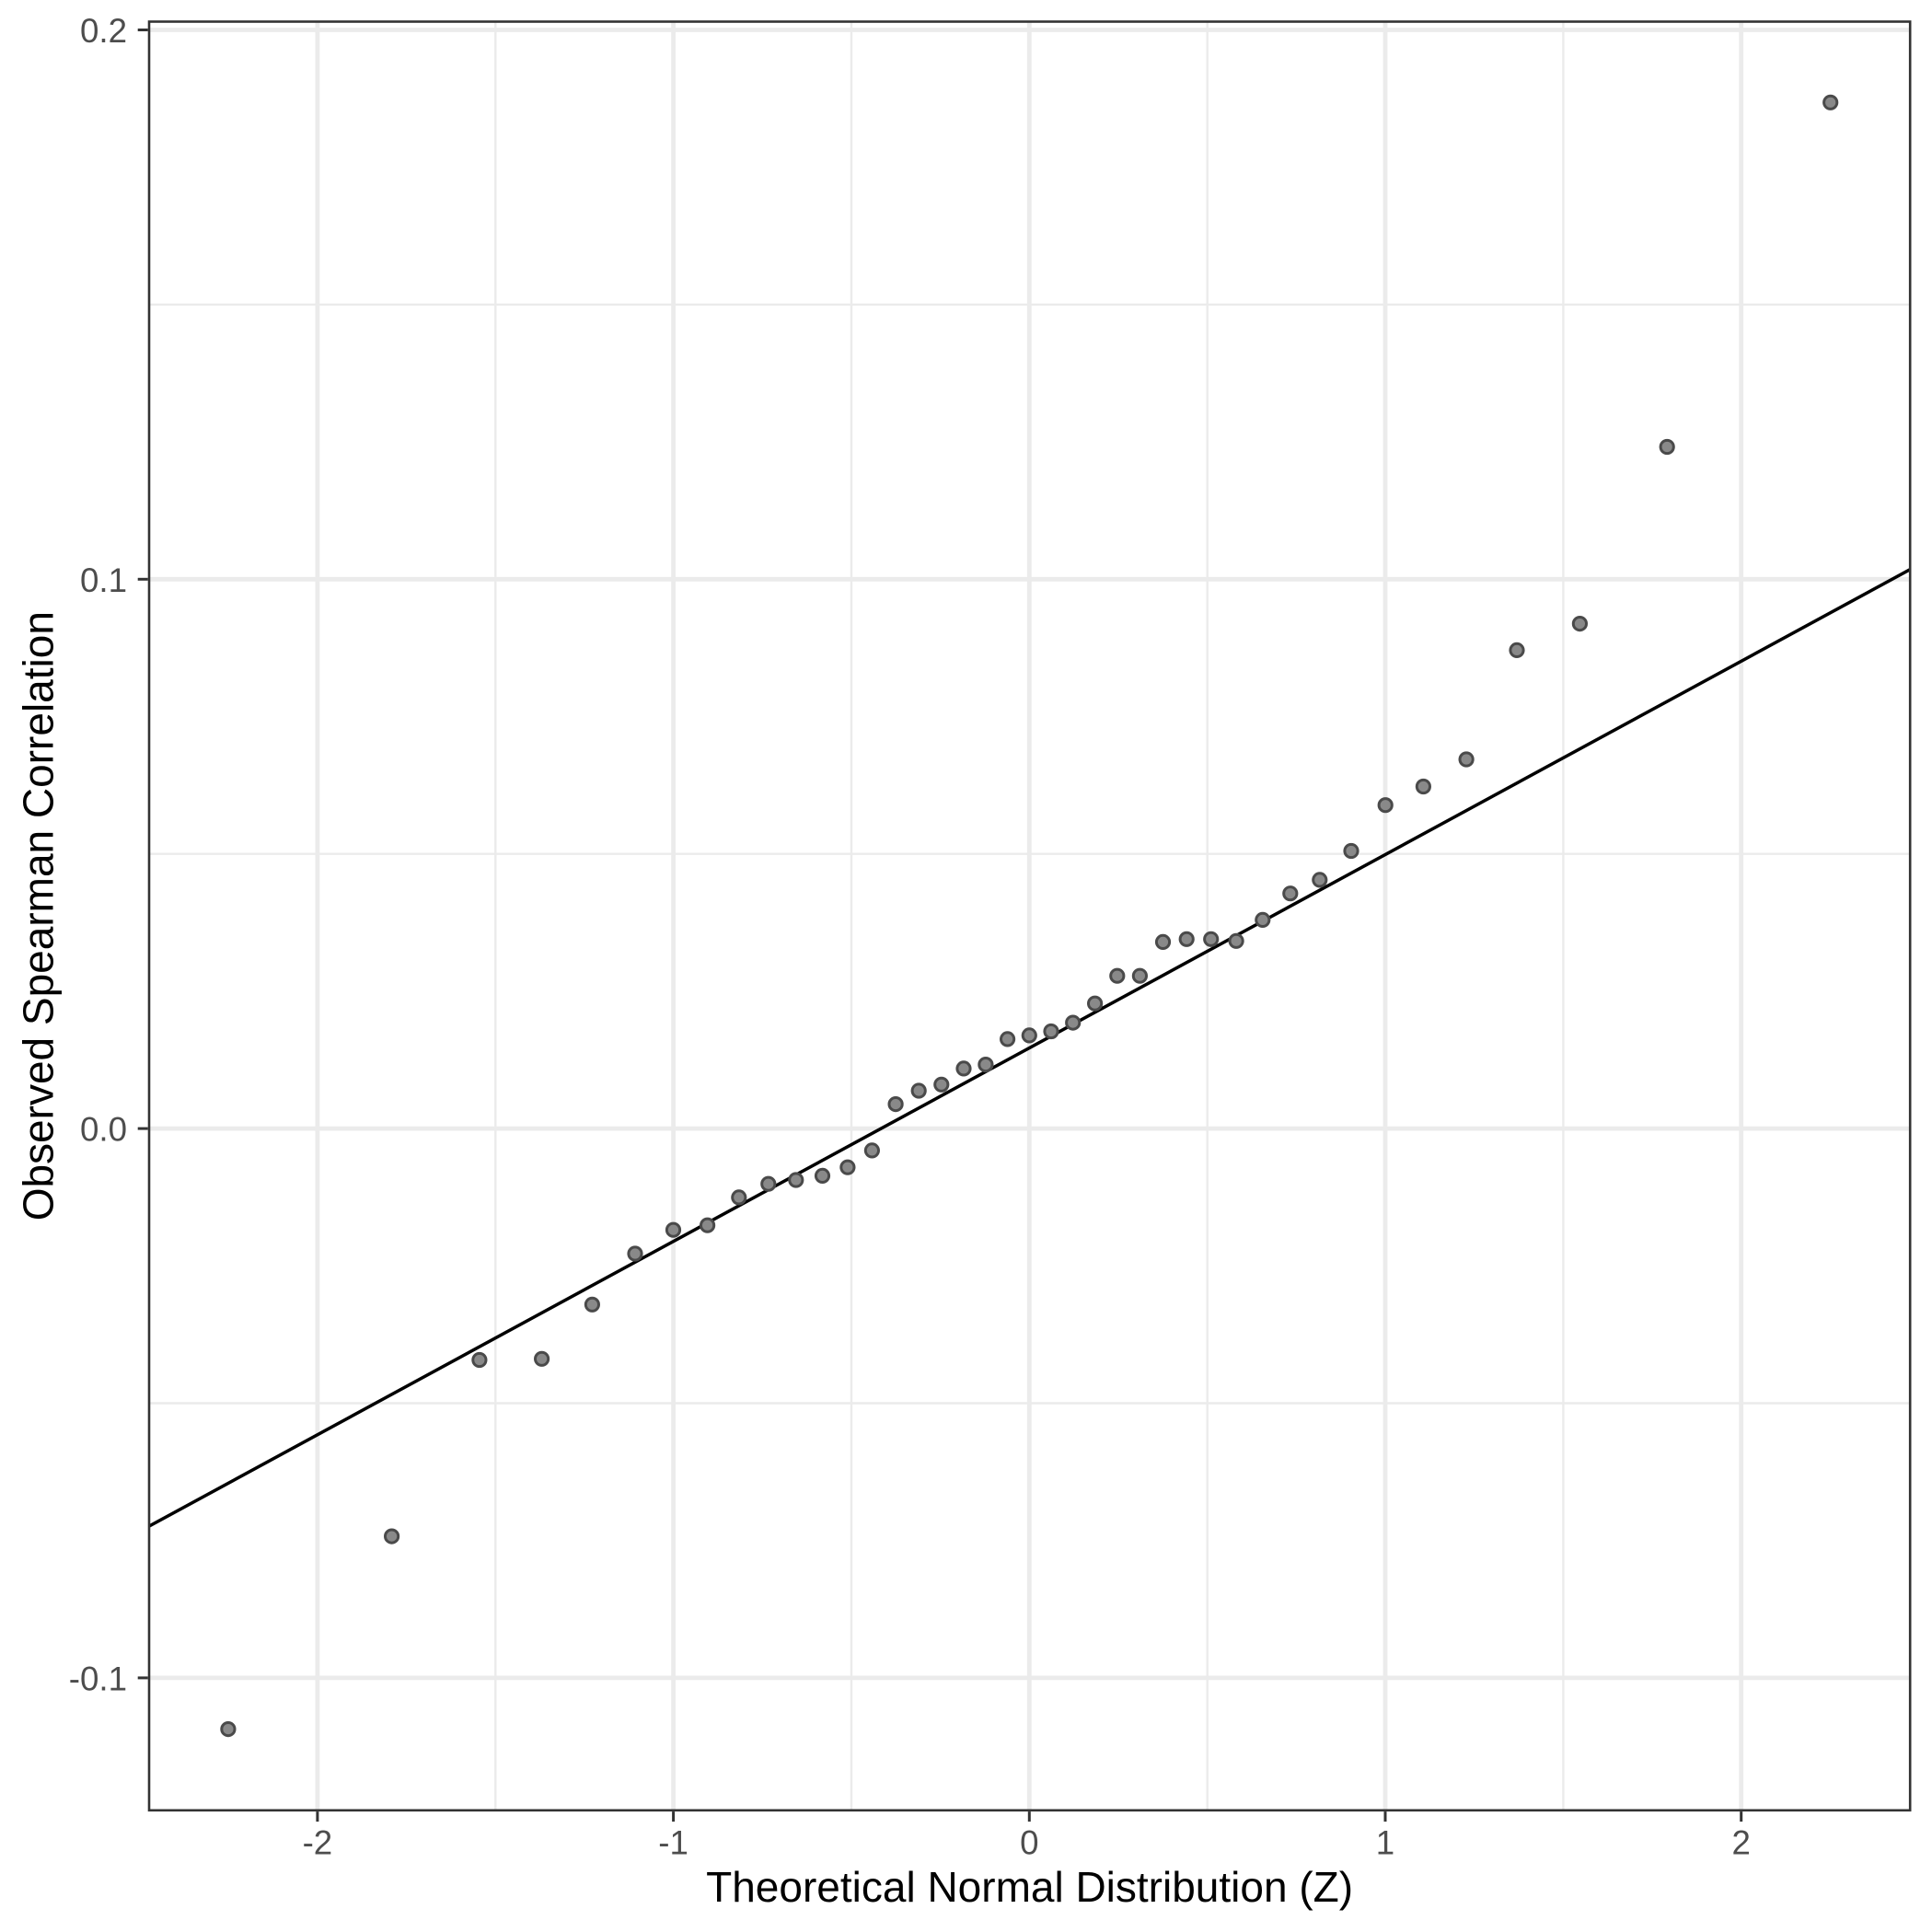  I want to click on svg-text: -0.1, so click(98, 1679).